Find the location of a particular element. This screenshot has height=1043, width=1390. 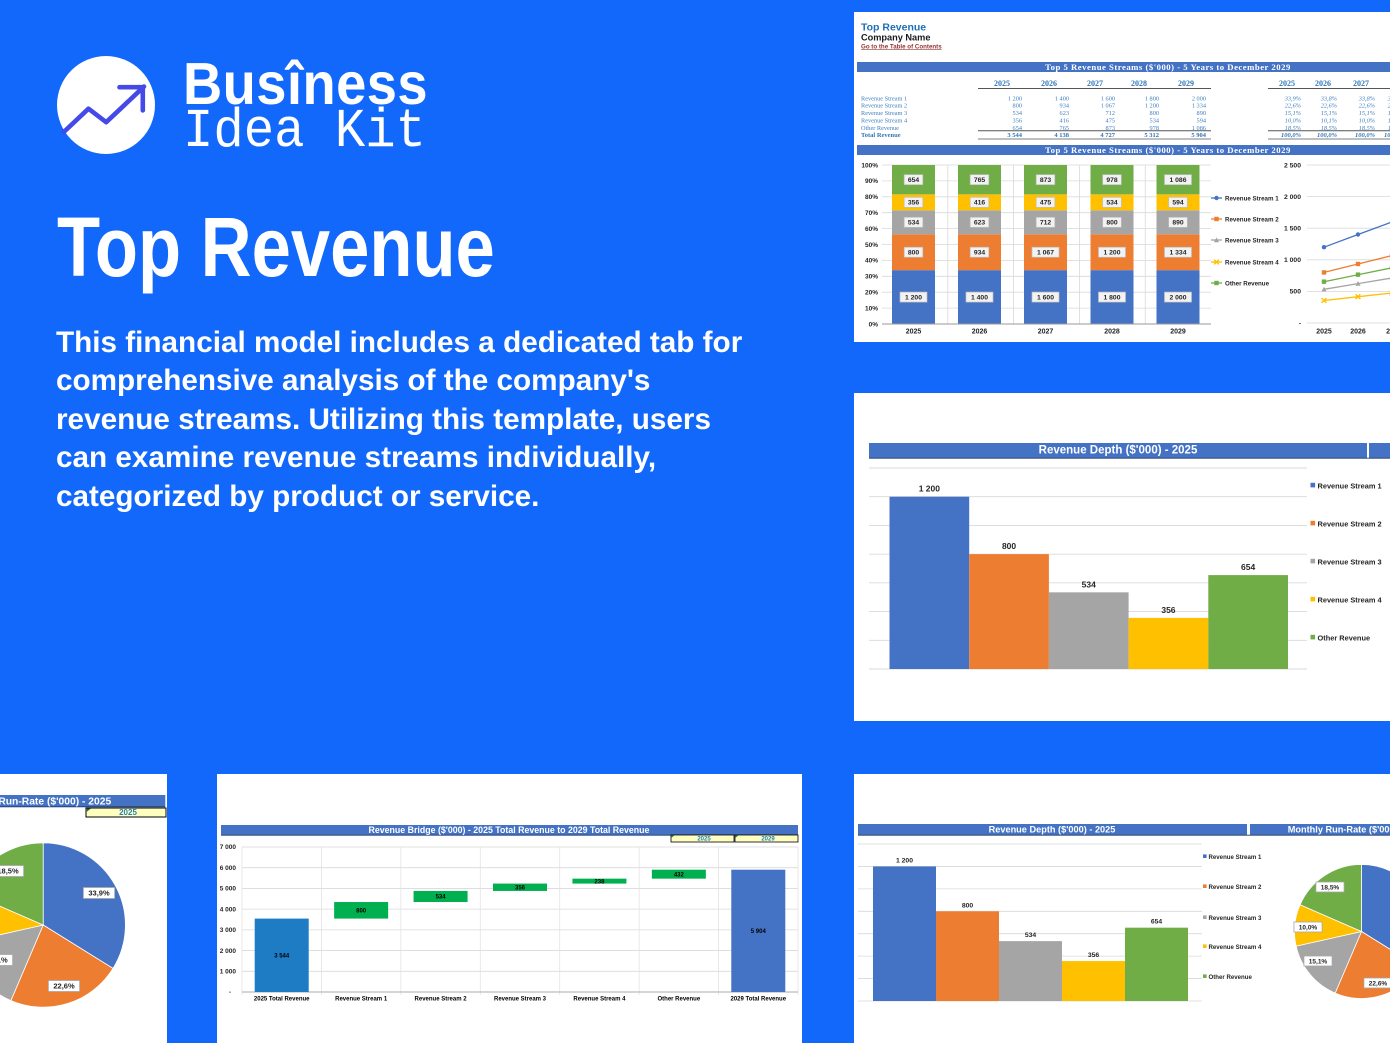

svg-text: 10% is located at coordinates (871, 308).